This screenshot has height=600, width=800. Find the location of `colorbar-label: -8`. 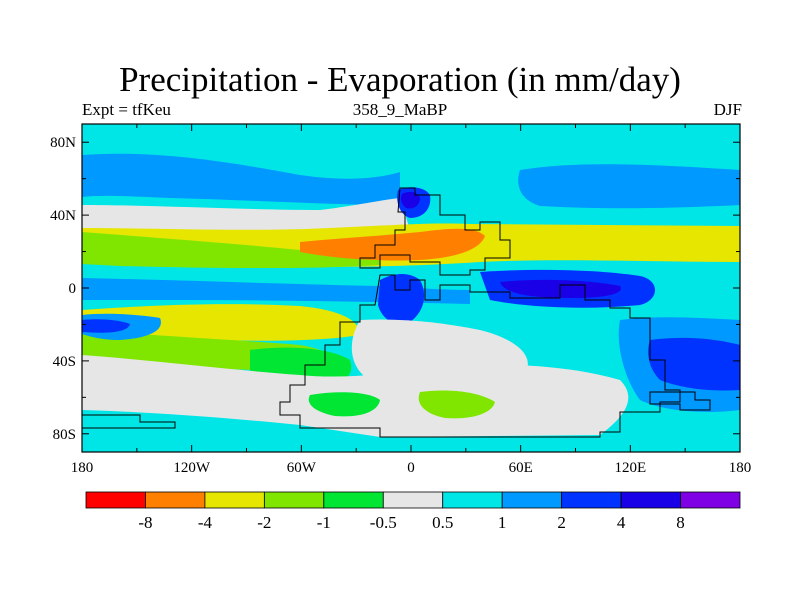

colorbar-label: -8 is located at coordinates (145, 522).